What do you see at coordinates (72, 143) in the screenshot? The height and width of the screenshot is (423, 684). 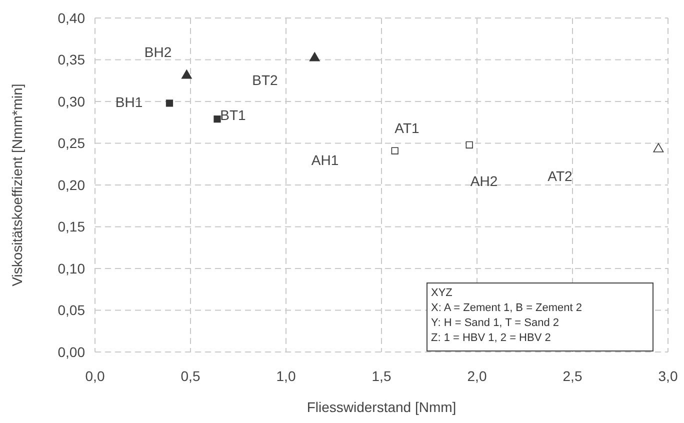 I see `y-tick-label: 0,25` at bounding box center [72, 143].